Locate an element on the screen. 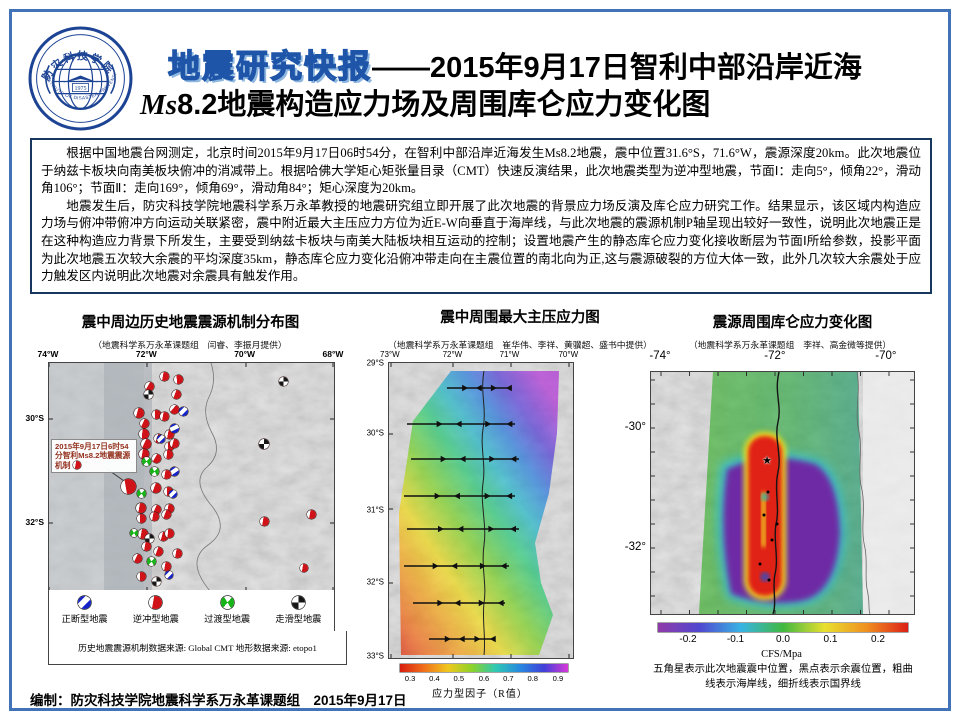  fig2-colorbar is located at coordinates (484, 668).